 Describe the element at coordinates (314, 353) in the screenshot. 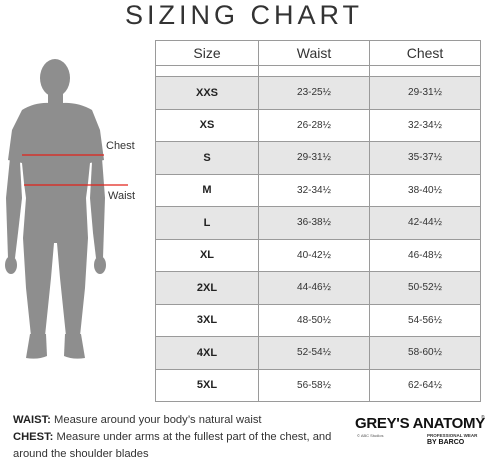

I see `waist-cell: 52-54½` at that location.